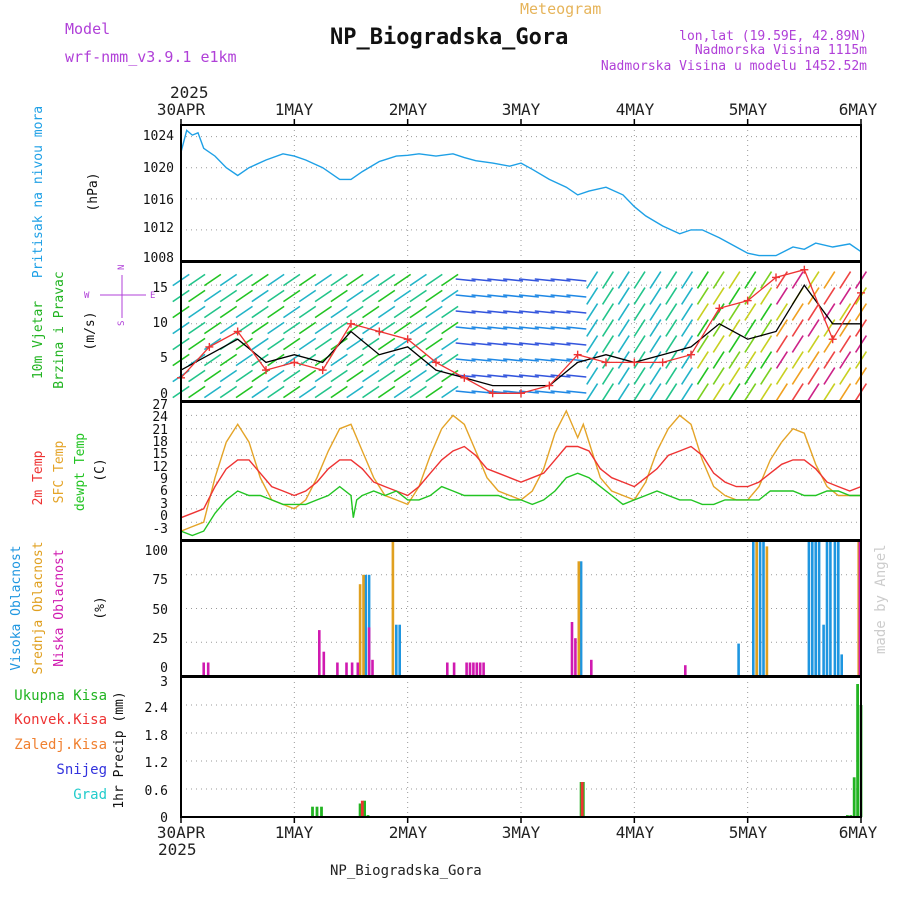  I want to click on elevation-readout: Nadmorska Visina 1115m, so click(781, 50).